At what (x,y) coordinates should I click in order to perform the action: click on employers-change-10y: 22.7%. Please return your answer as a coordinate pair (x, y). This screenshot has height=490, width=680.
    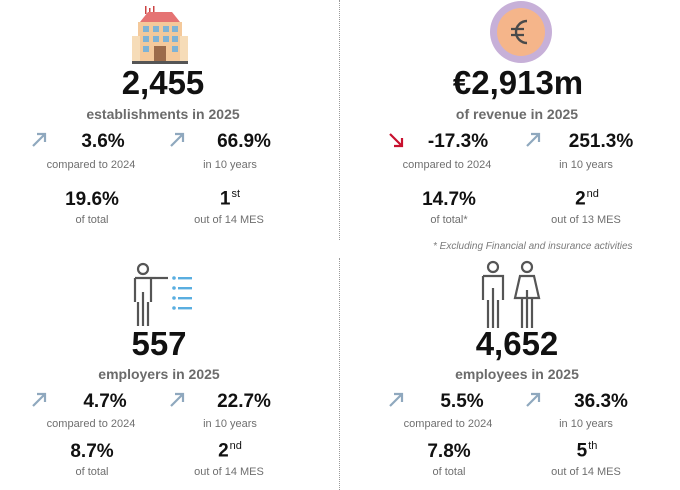
    Looking at the image, I should click on (244, 401).